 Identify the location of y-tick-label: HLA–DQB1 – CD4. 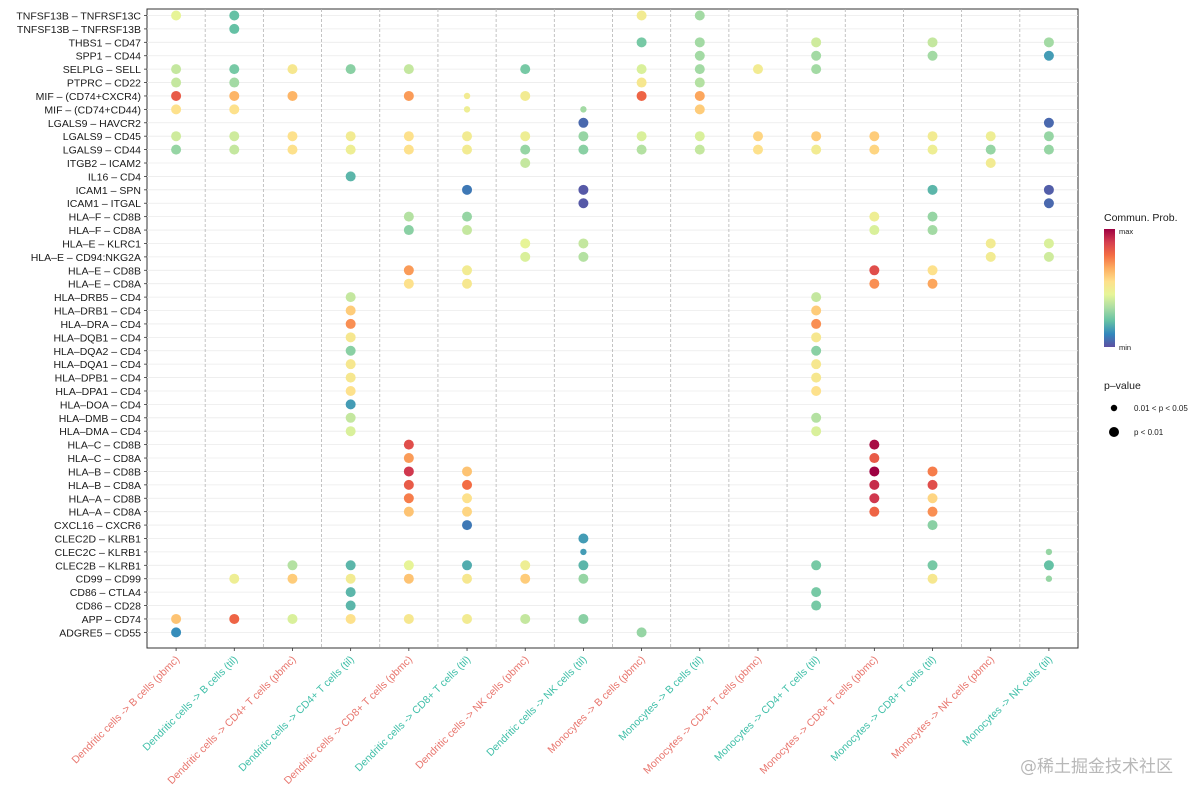
(97, 338).